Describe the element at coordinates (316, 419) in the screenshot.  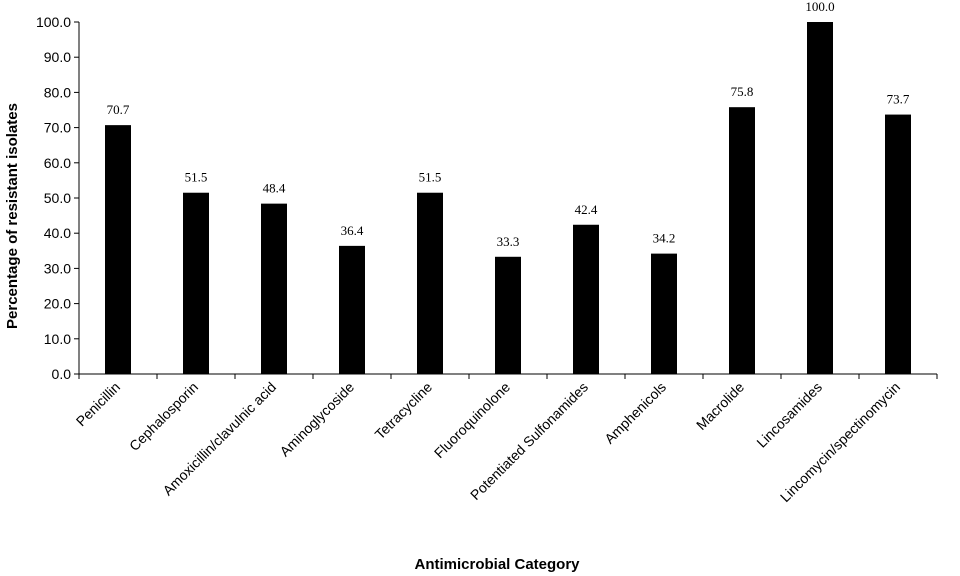
I see `category-label: Aminoglycoside` at that location.